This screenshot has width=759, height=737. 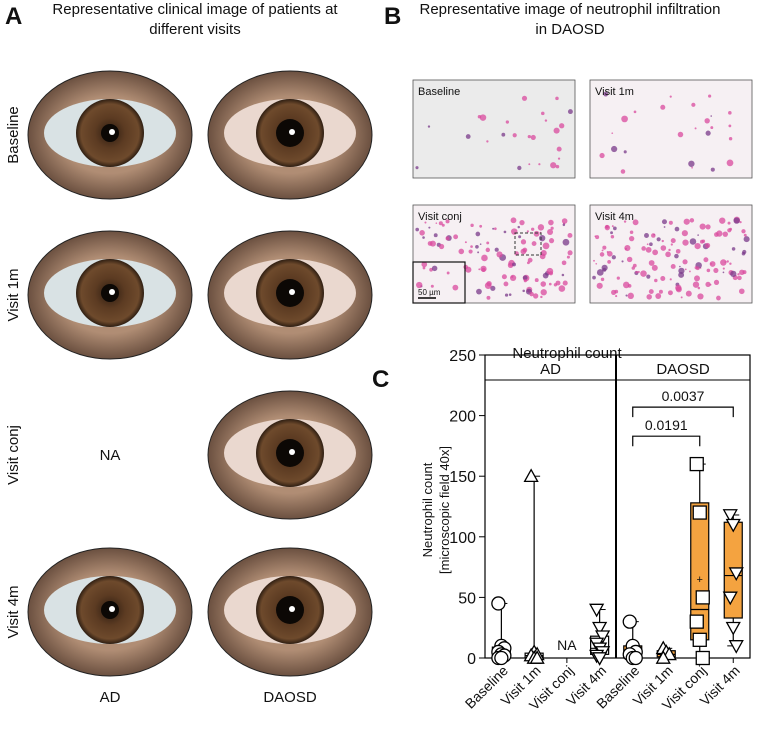 What do you see at coordinates (614, 92) in the screenshot?
I see `micrograph-label: Visit 1m` at bounding box center [614, 92].